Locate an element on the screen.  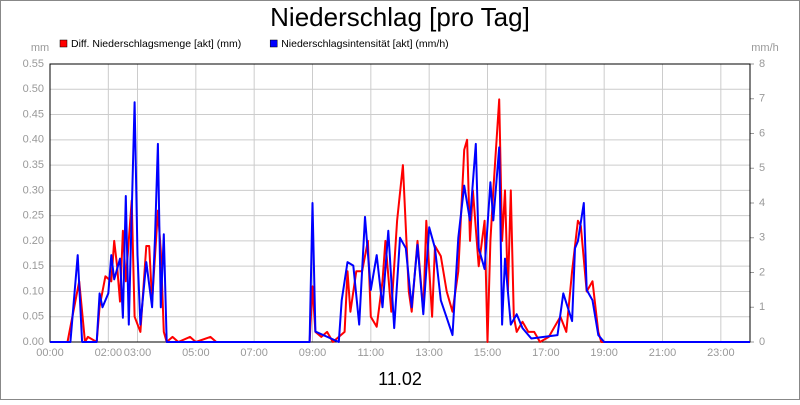
x-tick-label: 00:00 is located at coordinates (50, 353).